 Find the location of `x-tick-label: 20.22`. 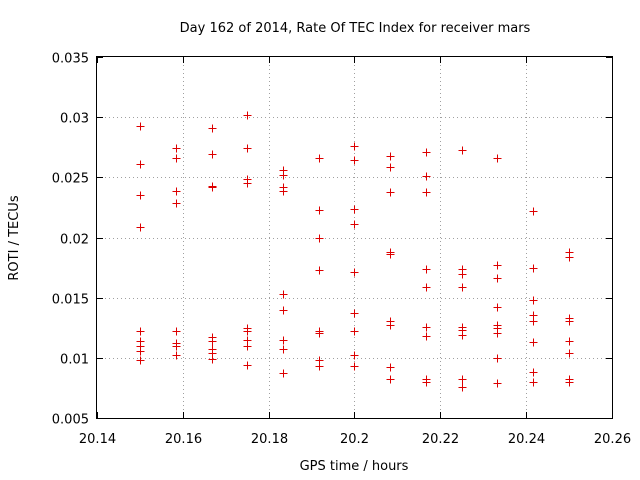

x-tick-label: 20.22 is located at coordinates (440, 439).